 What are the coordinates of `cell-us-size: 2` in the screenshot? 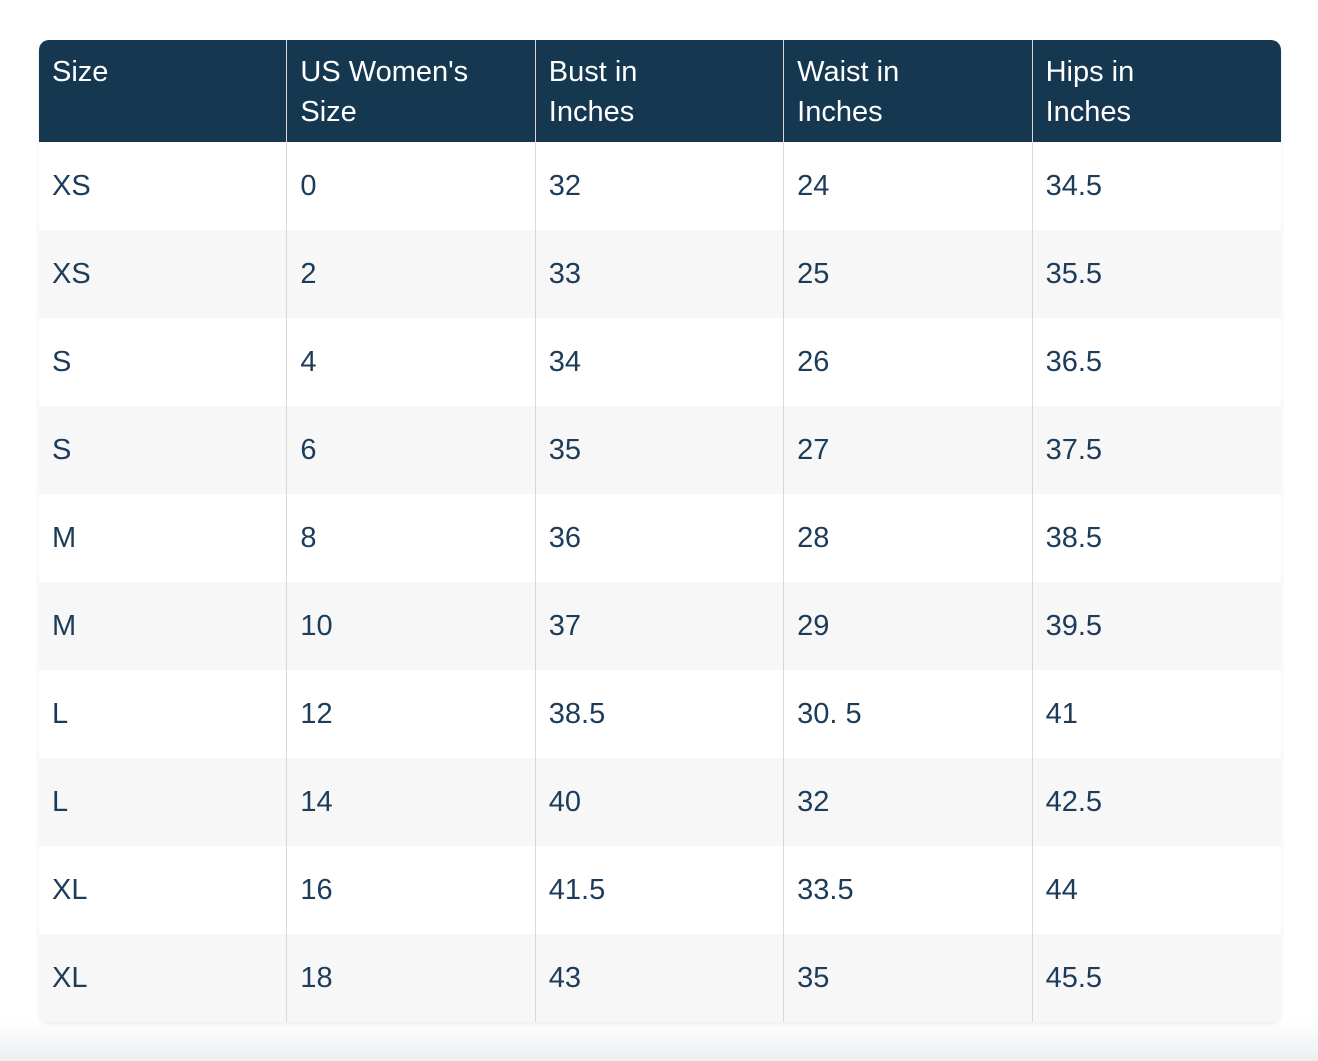 It's located at (411, 274).